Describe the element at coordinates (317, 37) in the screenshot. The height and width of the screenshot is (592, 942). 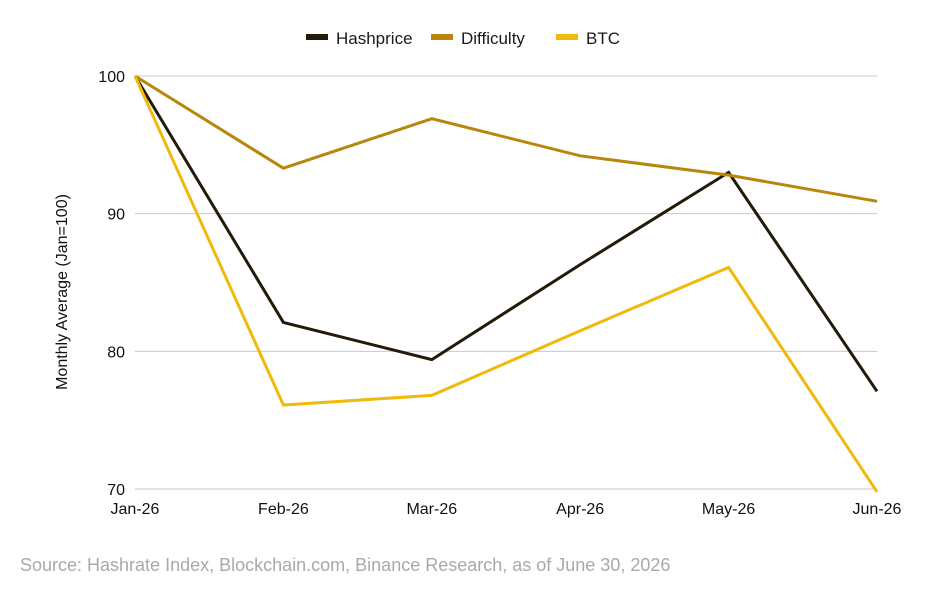
I see `legend-swatch-hashprice` at that location.